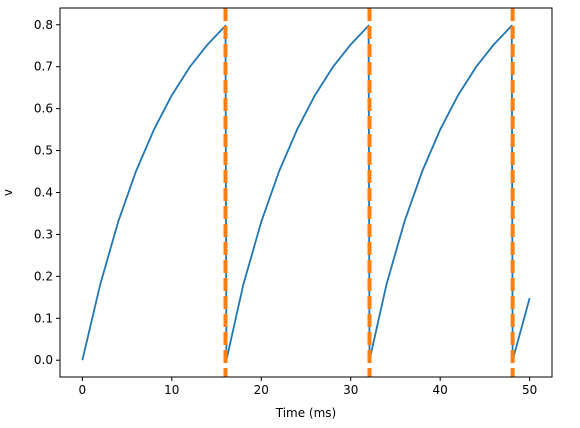 This screenshot has width=580, height=428. What do you see at coordinates (43, 276) in the screenshot?
I see `y-tick-label-2: 0.2` at bounding box center [43, 276].